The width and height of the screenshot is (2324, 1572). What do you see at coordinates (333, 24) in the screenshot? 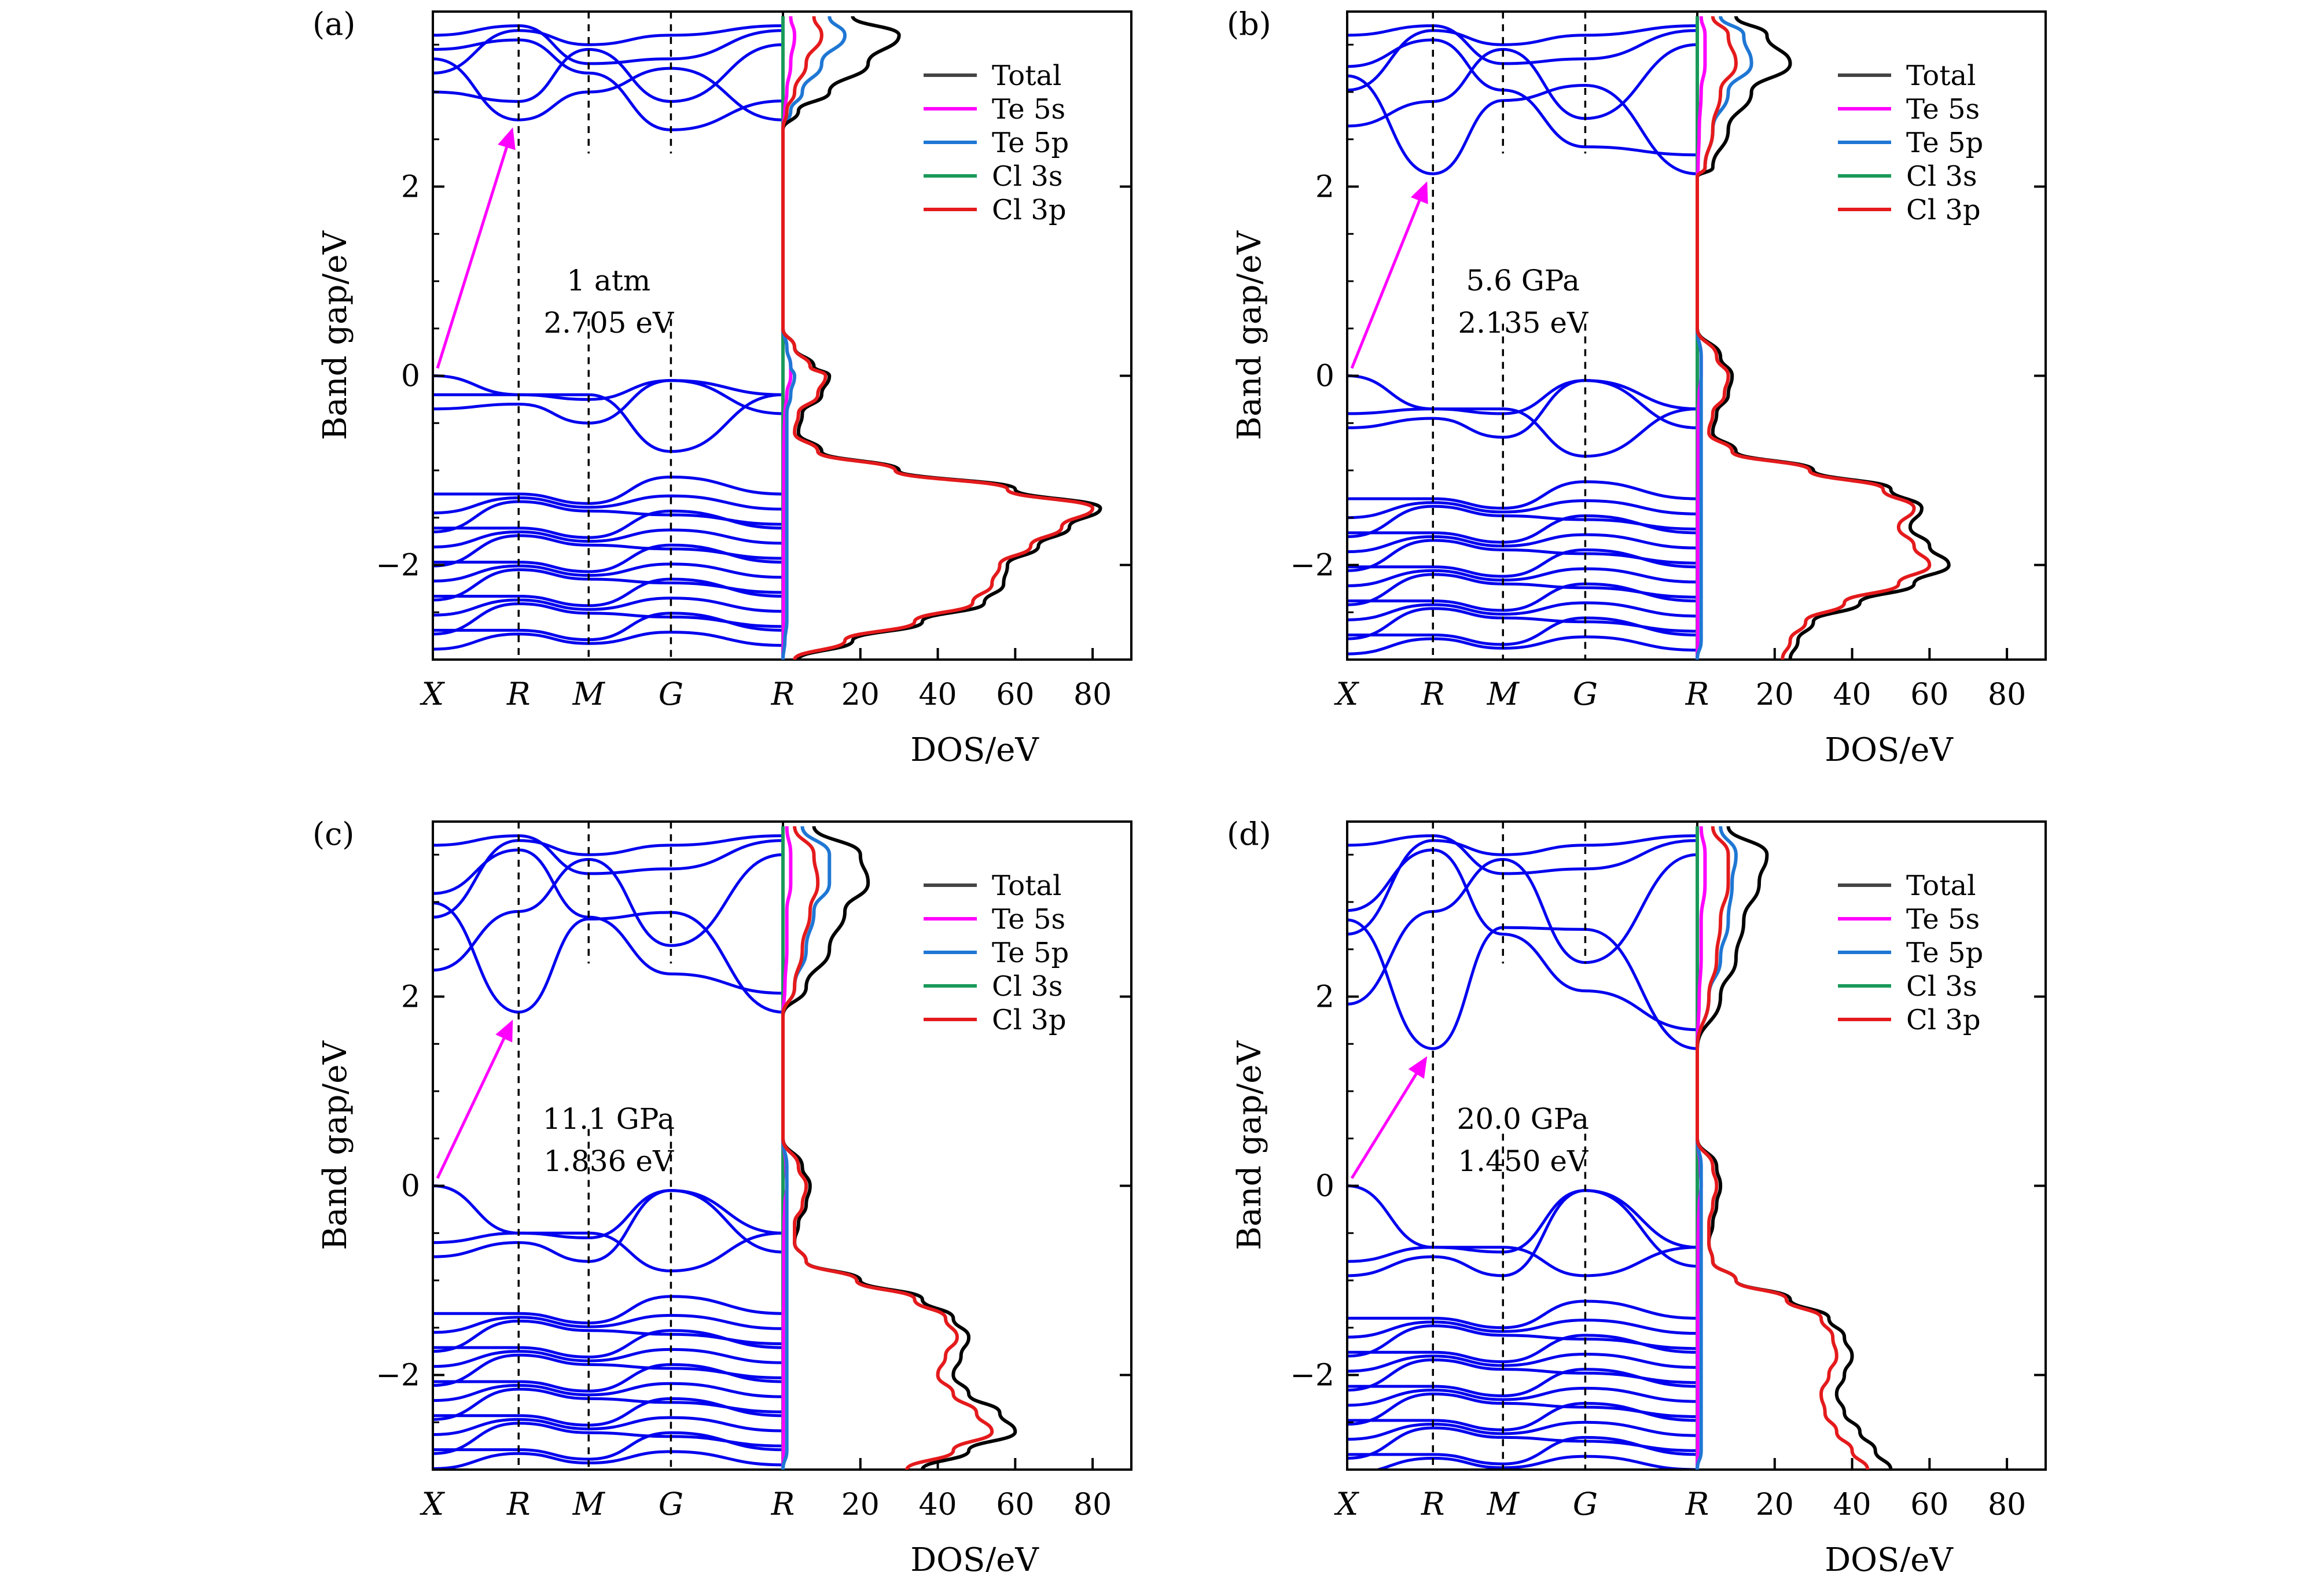
I see `panel-label: (a)` at bounding box center [333, 24].